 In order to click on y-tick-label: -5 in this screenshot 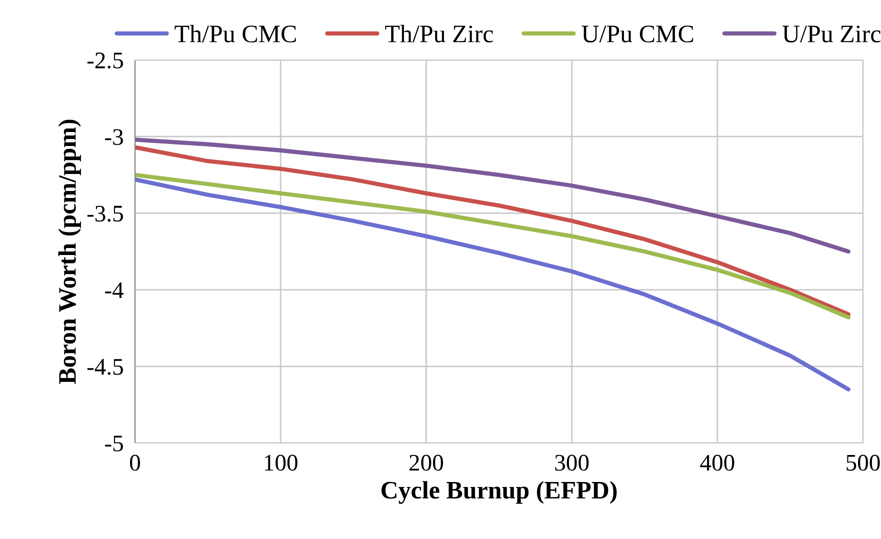, I will do `click(114, 444)`.